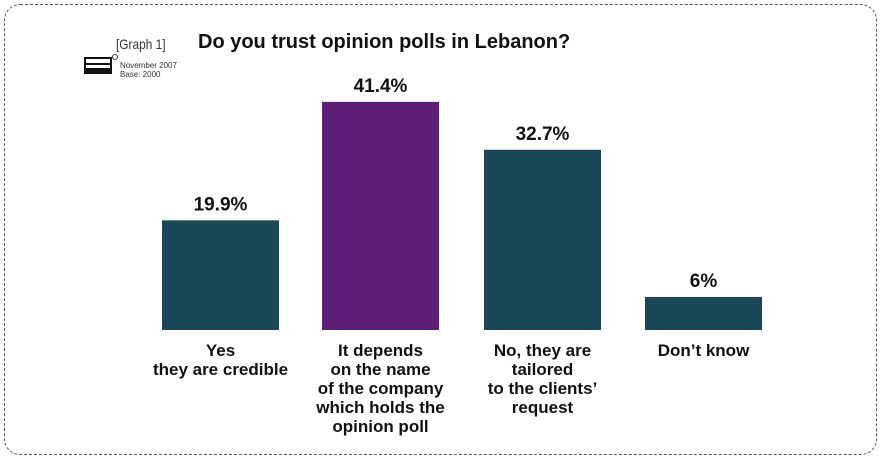 This screenshot has height=460, width=883. I want to click on category-label-line: request, so click(543, 407).